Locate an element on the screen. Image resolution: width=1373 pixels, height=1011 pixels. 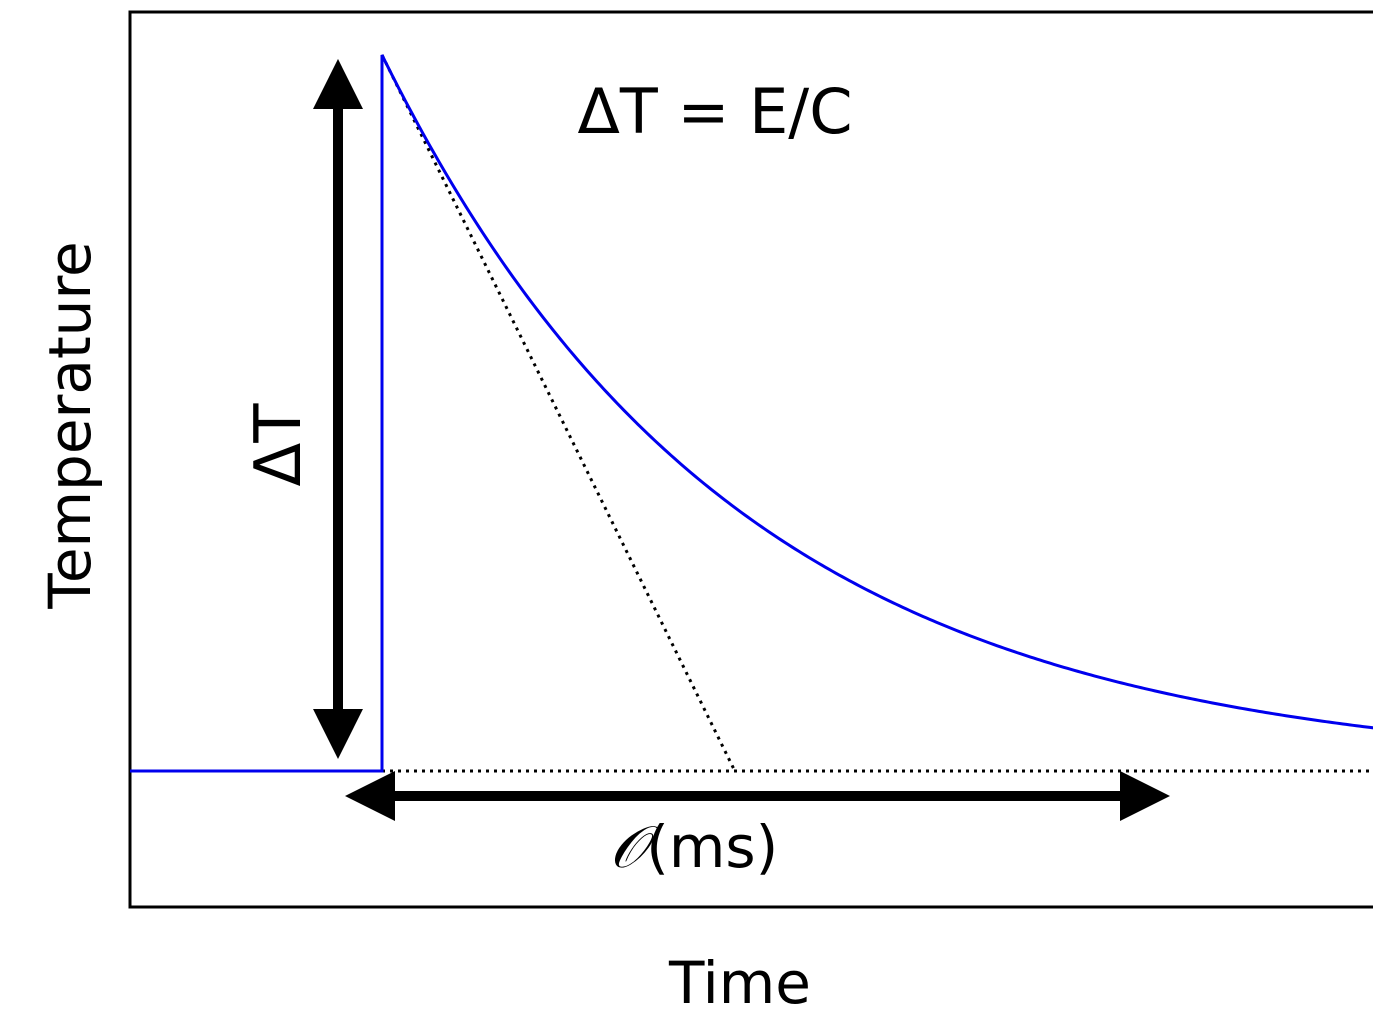
delta-t-label: ΔT is located at coordinates (279, 445).